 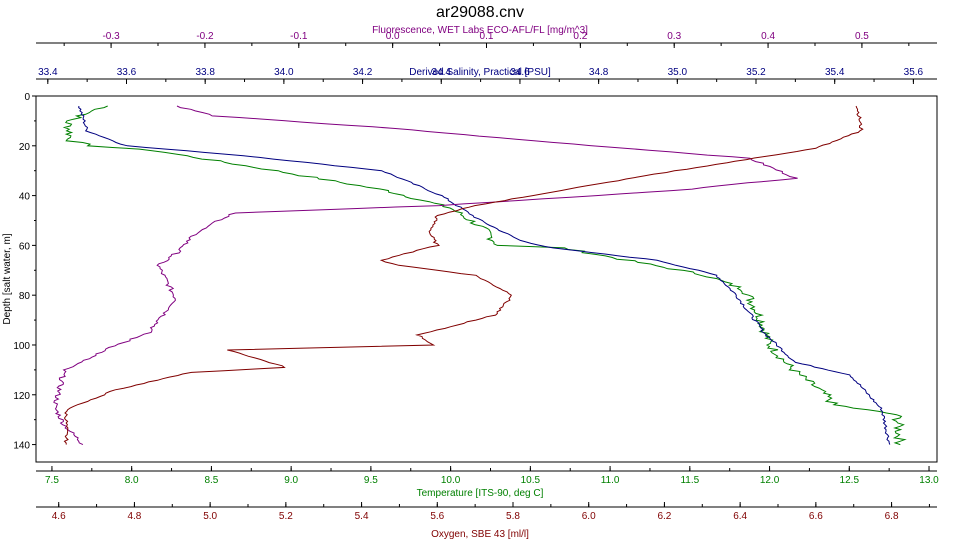 What do you see at coordinates (21, 446) in the screenshot?
I see `y-tick-label-7: 140` at bounding box center [21, 446].